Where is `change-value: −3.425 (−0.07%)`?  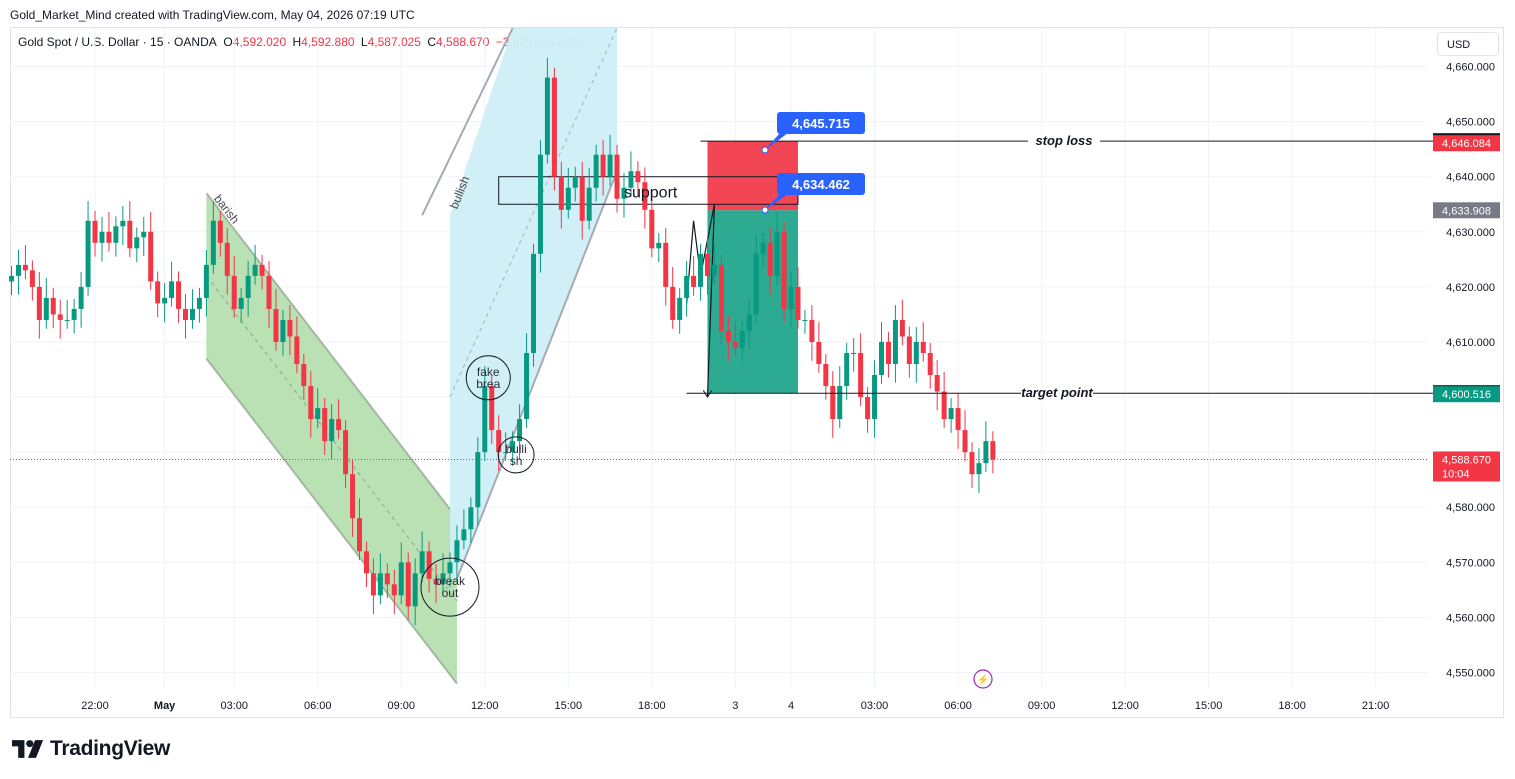
change-value: −3.425 (−0.07%) is located at coordinates (540, 42).